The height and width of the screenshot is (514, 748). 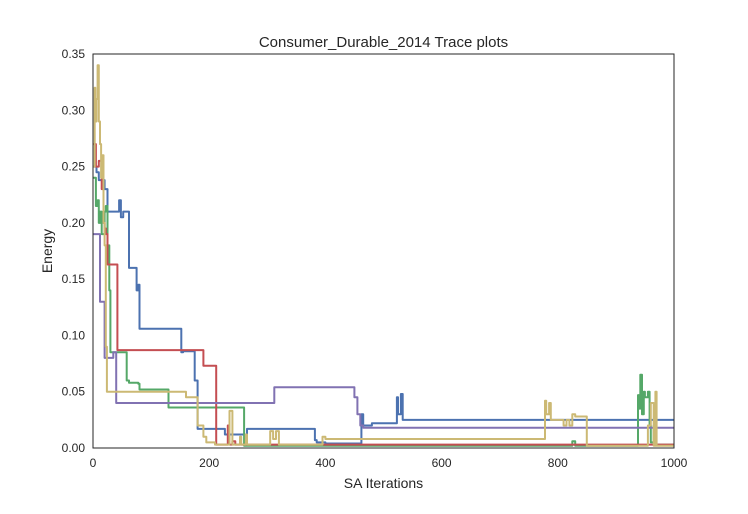 I want to click on x-axis-ticks: 0 200 400 600 800 1000, so click(x=389, y=463).